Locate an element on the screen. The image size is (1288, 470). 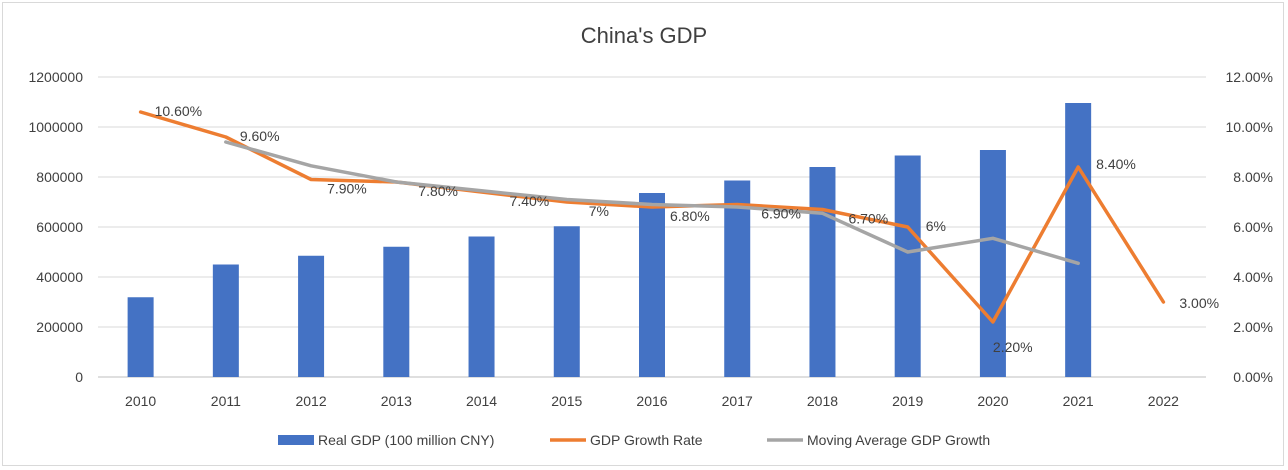
y-right-tick-label: 0.00% is located at coordinates (1253, 377).